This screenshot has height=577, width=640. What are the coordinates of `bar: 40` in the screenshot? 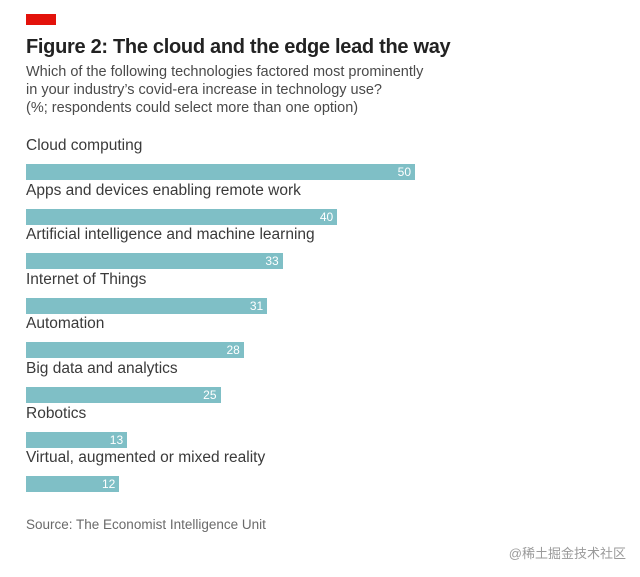 It's located at (182, 216).